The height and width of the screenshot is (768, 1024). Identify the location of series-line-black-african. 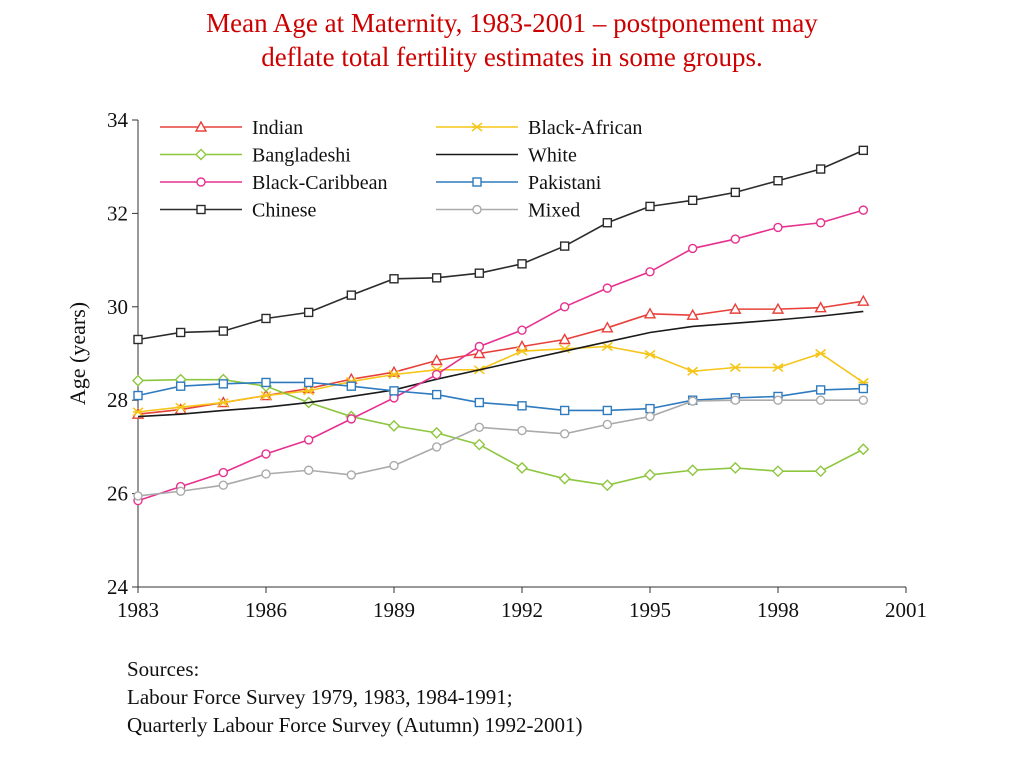
(500, 379).